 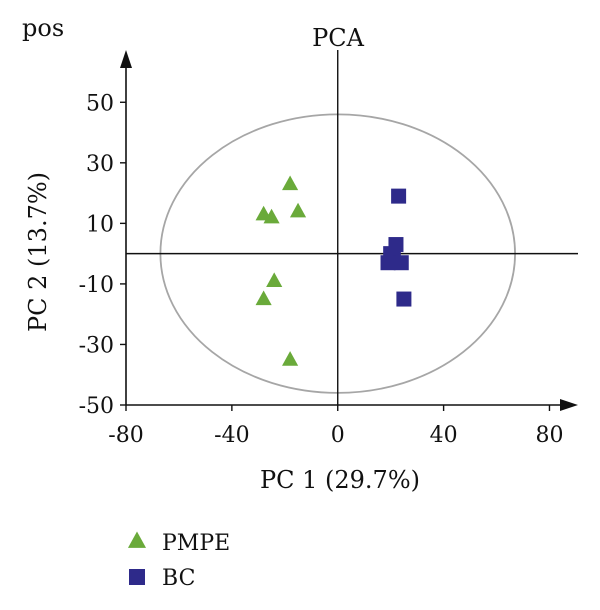 I want to click on y-tick-label: 50, so click(x=100, y=103).